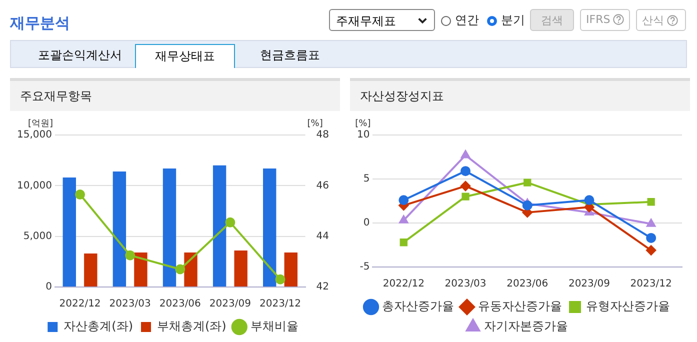 This screenshot has height=342, width=697. What do you see at coordinates (99, 326) in the screenshot?
I see `legend-label: 자산총계(좌)` at bounding box center [99, 326].